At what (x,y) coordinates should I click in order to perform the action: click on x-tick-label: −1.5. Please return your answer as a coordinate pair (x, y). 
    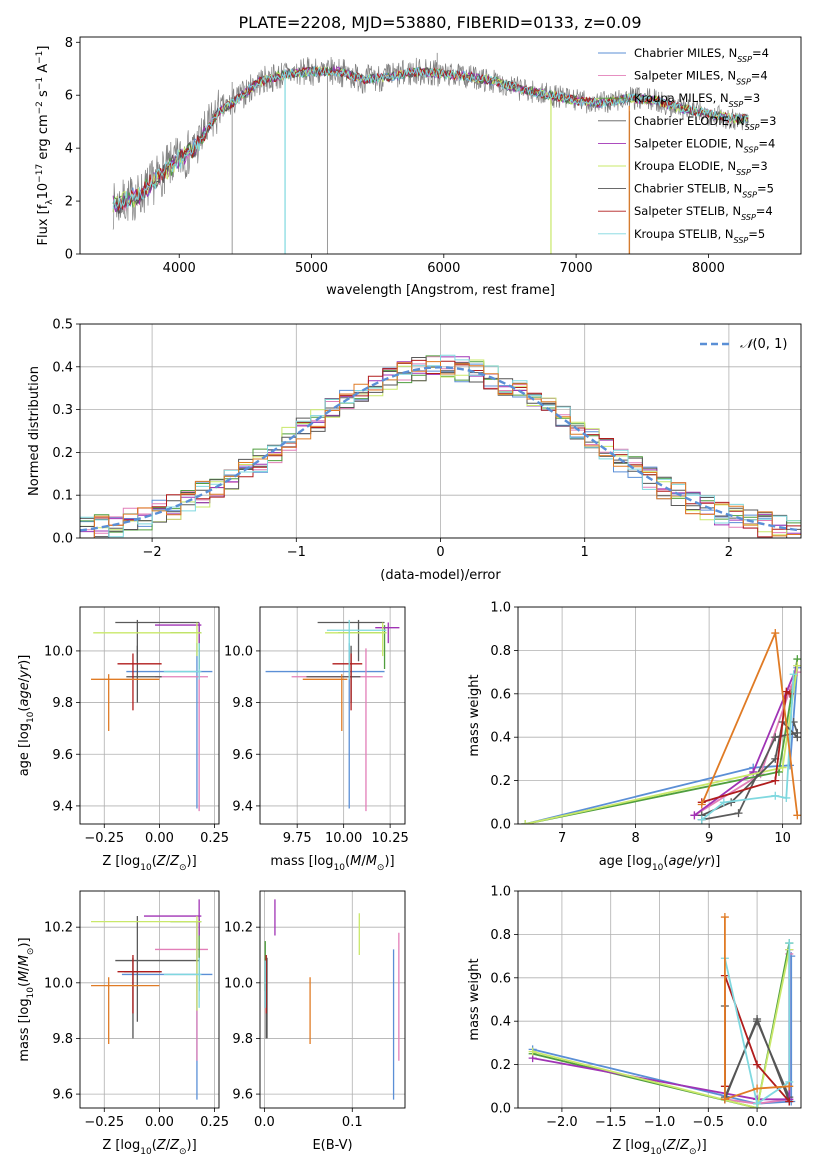
    Looking at the image, I should click on (611, 1122).